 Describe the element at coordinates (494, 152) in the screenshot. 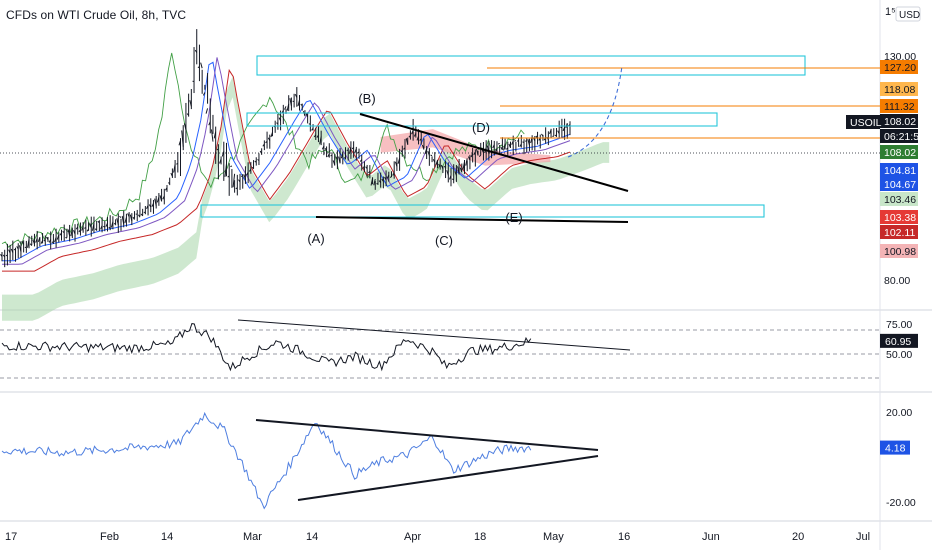

I see `upper-trendline` at that location.